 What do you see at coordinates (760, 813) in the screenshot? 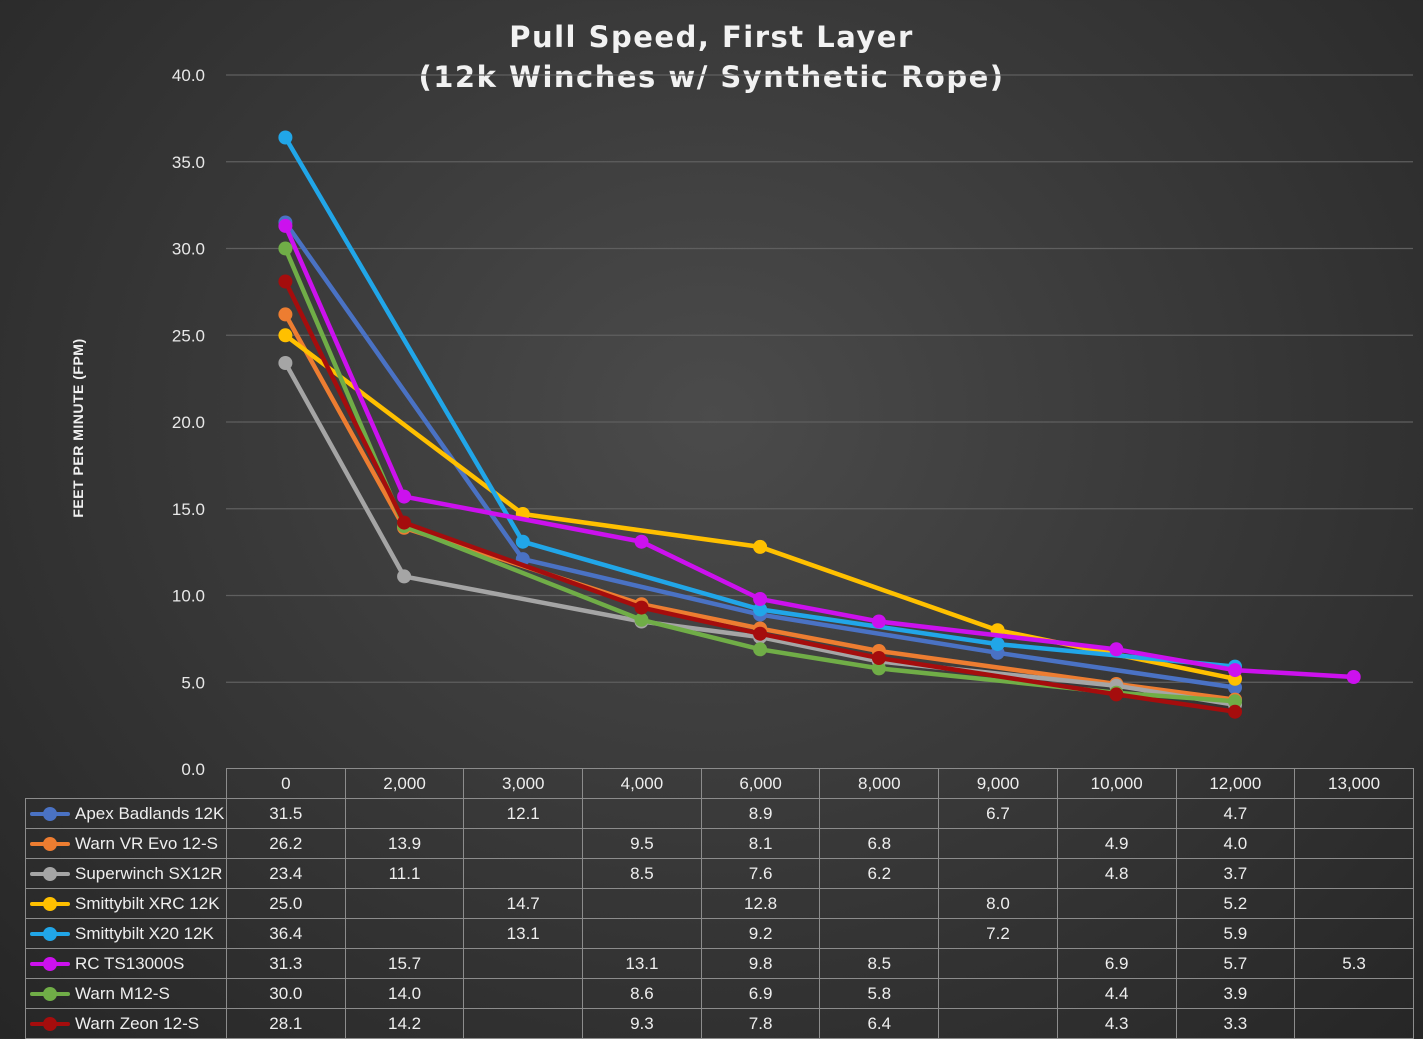
I see `table-cell: 8.9` at bounding box center [760, 813].